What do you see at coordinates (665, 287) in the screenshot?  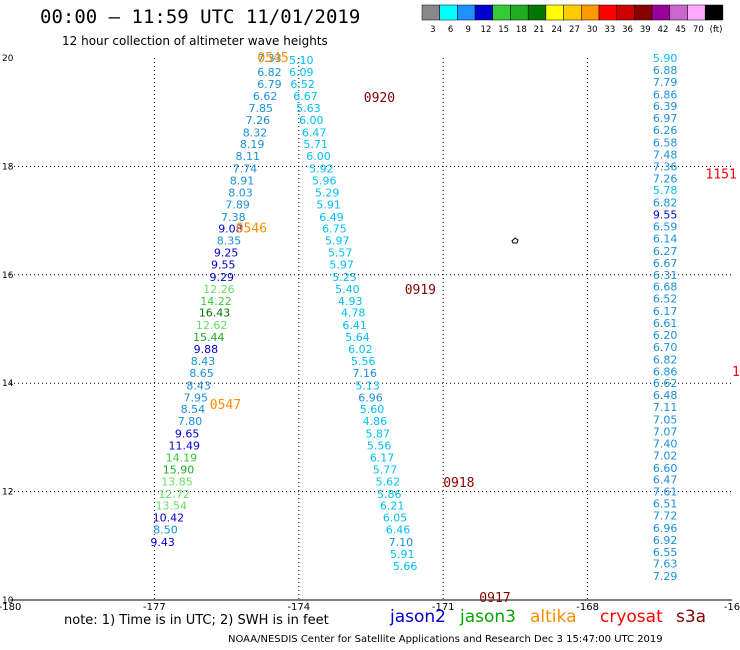 I see `swh-value: 6.68` at bounding box center [665, 287].